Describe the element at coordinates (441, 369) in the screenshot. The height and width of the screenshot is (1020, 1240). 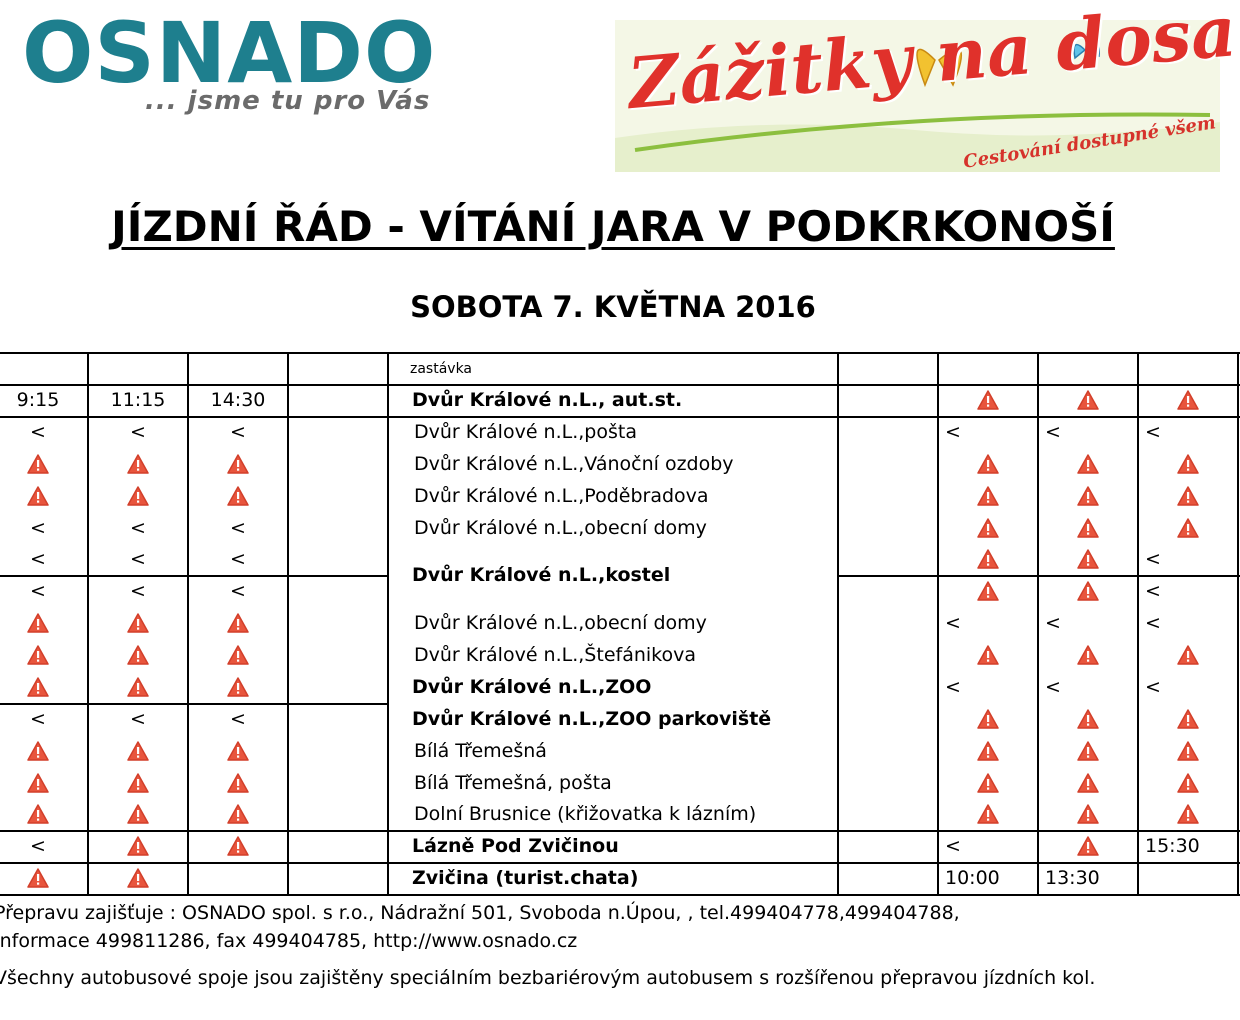
I see `column-header: zastávka` at that location.